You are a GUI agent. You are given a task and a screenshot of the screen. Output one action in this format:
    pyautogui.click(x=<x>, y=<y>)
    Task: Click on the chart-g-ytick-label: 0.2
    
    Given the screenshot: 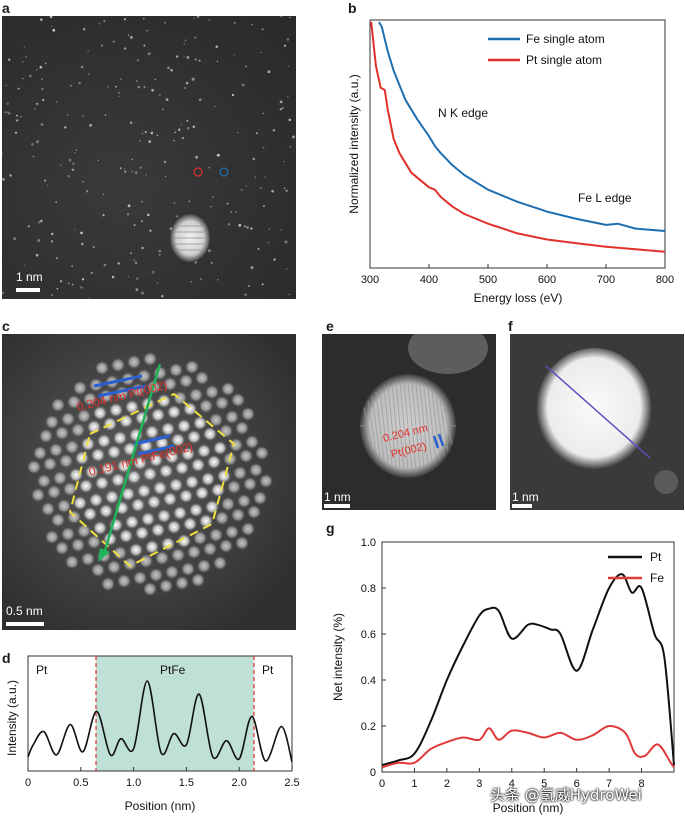 What is the action you would take?
    pyautogui.click(x=368, y=727)
    